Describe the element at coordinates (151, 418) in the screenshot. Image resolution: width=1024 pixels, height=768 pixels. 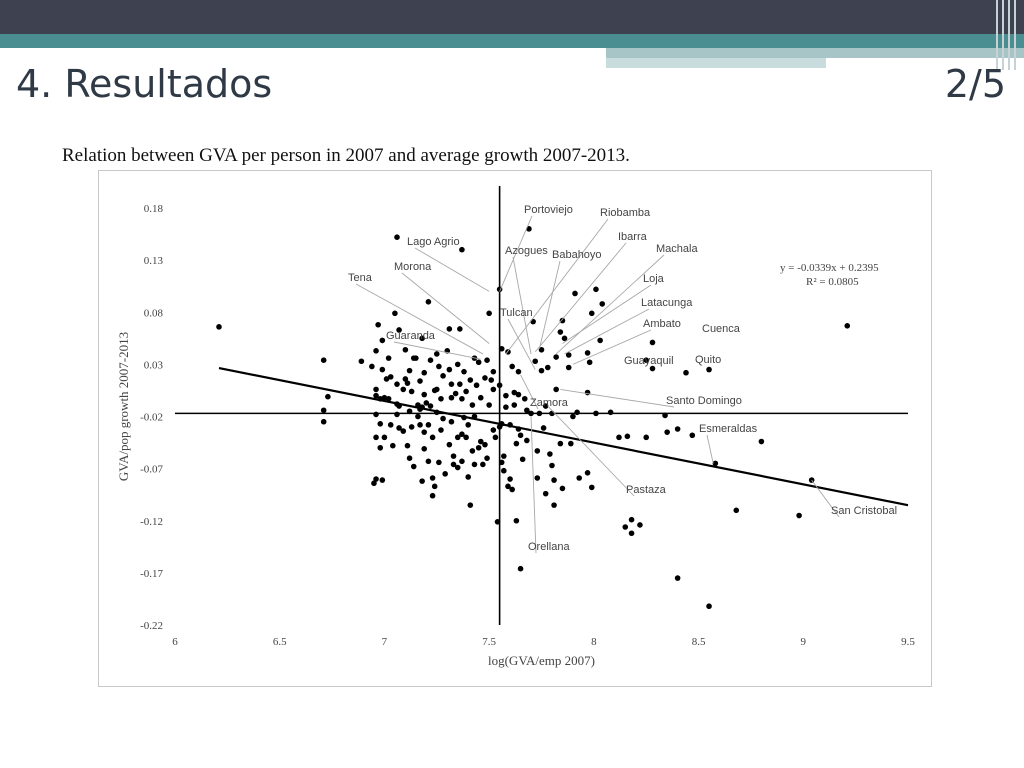
I see `y-tick-label: -0.02` at that location.